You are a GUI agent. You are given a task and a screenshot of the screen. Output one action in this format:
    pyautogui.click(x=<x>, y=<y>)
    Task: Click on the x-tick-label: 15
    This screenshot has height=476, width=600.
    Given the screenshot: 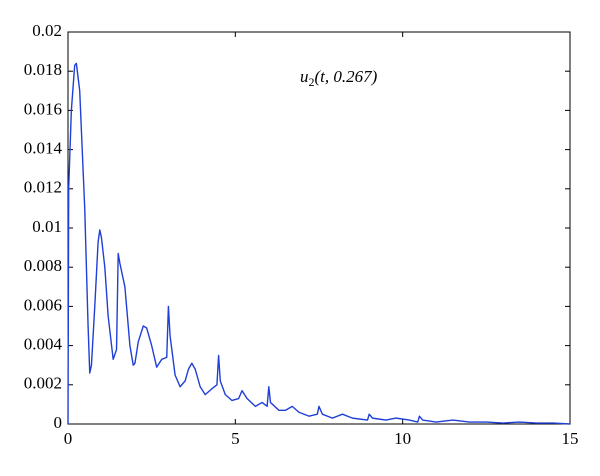 What is the action you would take?
    pyautogui.click(x=570, y=438)
    